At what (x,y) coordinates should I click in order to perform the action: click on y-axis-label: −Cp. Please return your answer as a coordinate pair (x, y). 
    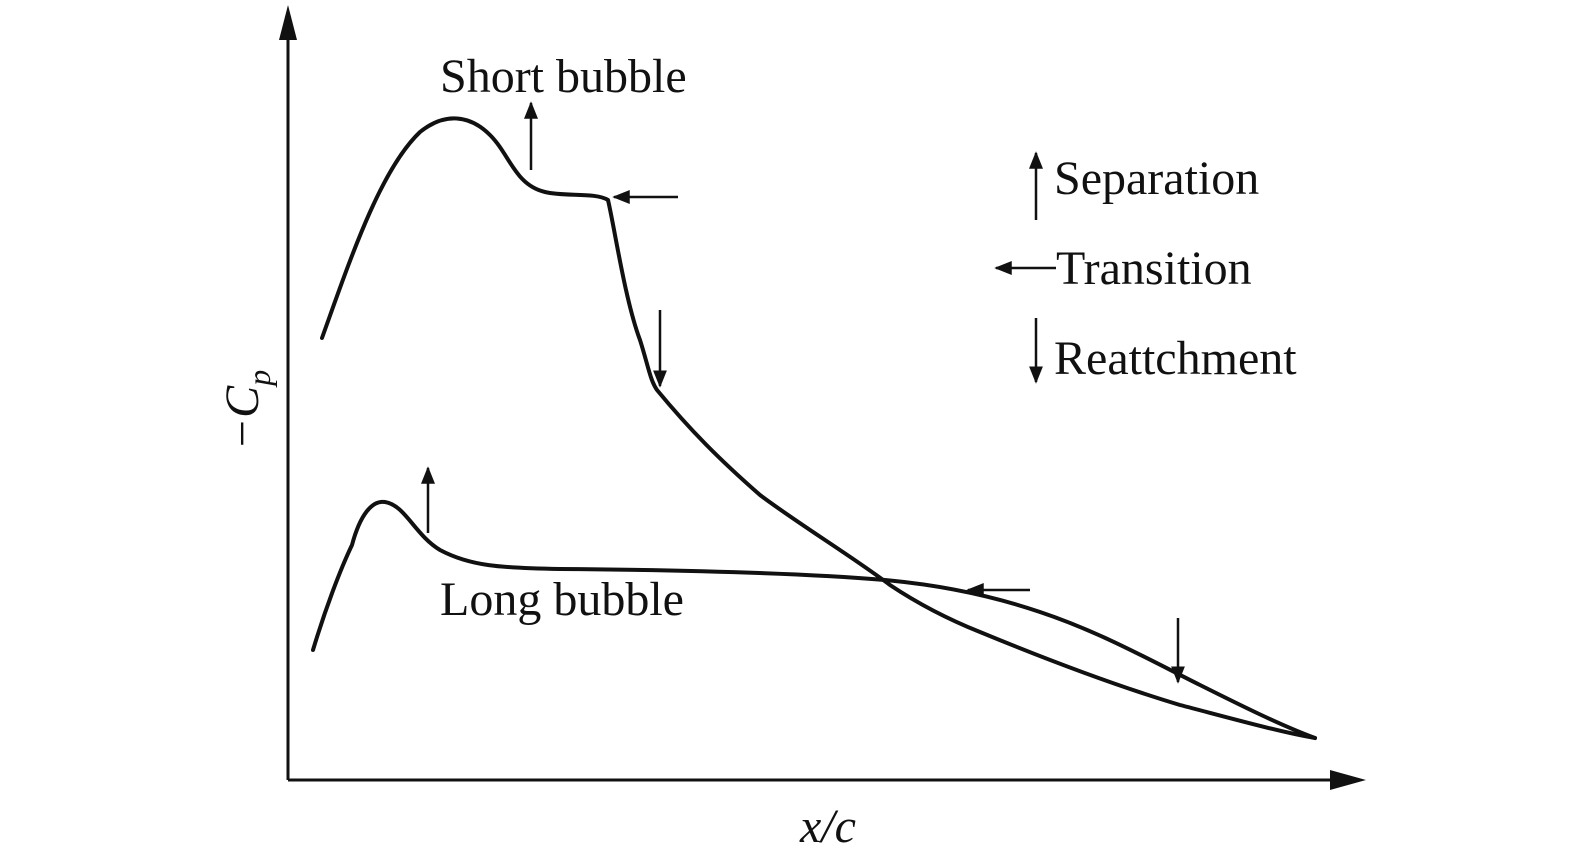
    Looking at the image, I should click on (246, 410).